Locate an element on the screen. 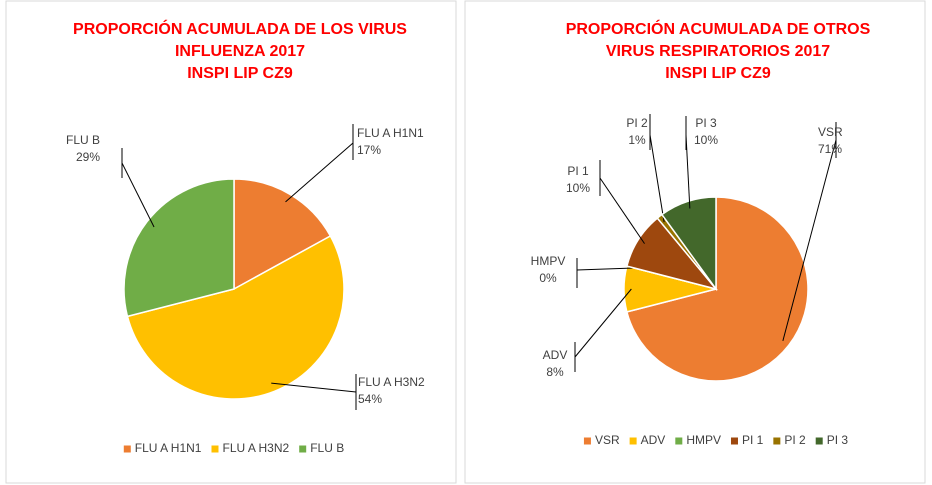 The width and height of the screenshot is (932, 485). legend-label: FLU A H1N1 is located at coordinates (168, 448).